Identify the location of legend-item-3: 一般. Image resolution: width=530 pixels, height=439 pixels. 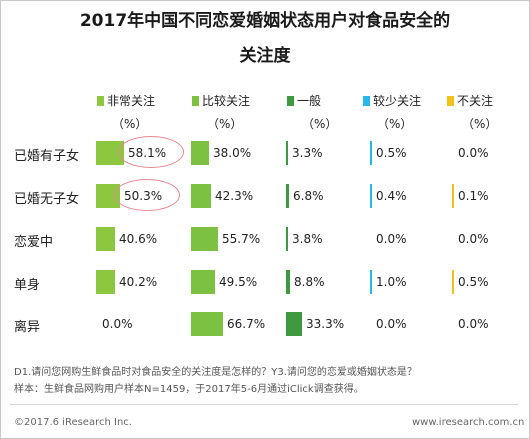
(304, 101).